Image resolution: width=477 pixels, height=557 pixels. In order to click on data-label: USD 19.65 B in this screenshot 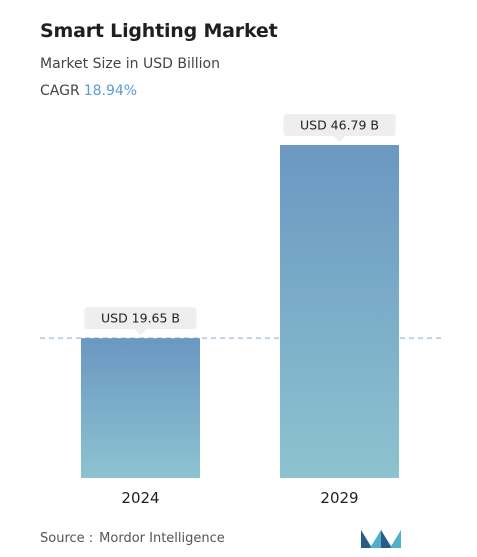, I will do `click(140, 318)`.